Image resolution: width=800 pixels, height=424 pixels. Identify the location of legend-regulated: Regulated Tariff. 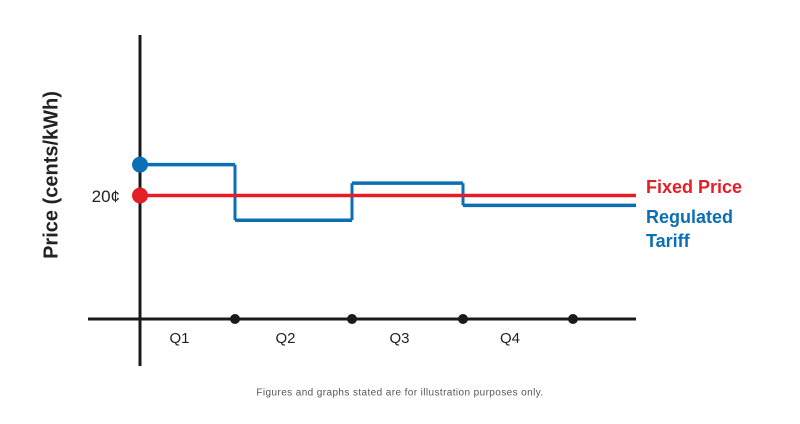
(690, 229).